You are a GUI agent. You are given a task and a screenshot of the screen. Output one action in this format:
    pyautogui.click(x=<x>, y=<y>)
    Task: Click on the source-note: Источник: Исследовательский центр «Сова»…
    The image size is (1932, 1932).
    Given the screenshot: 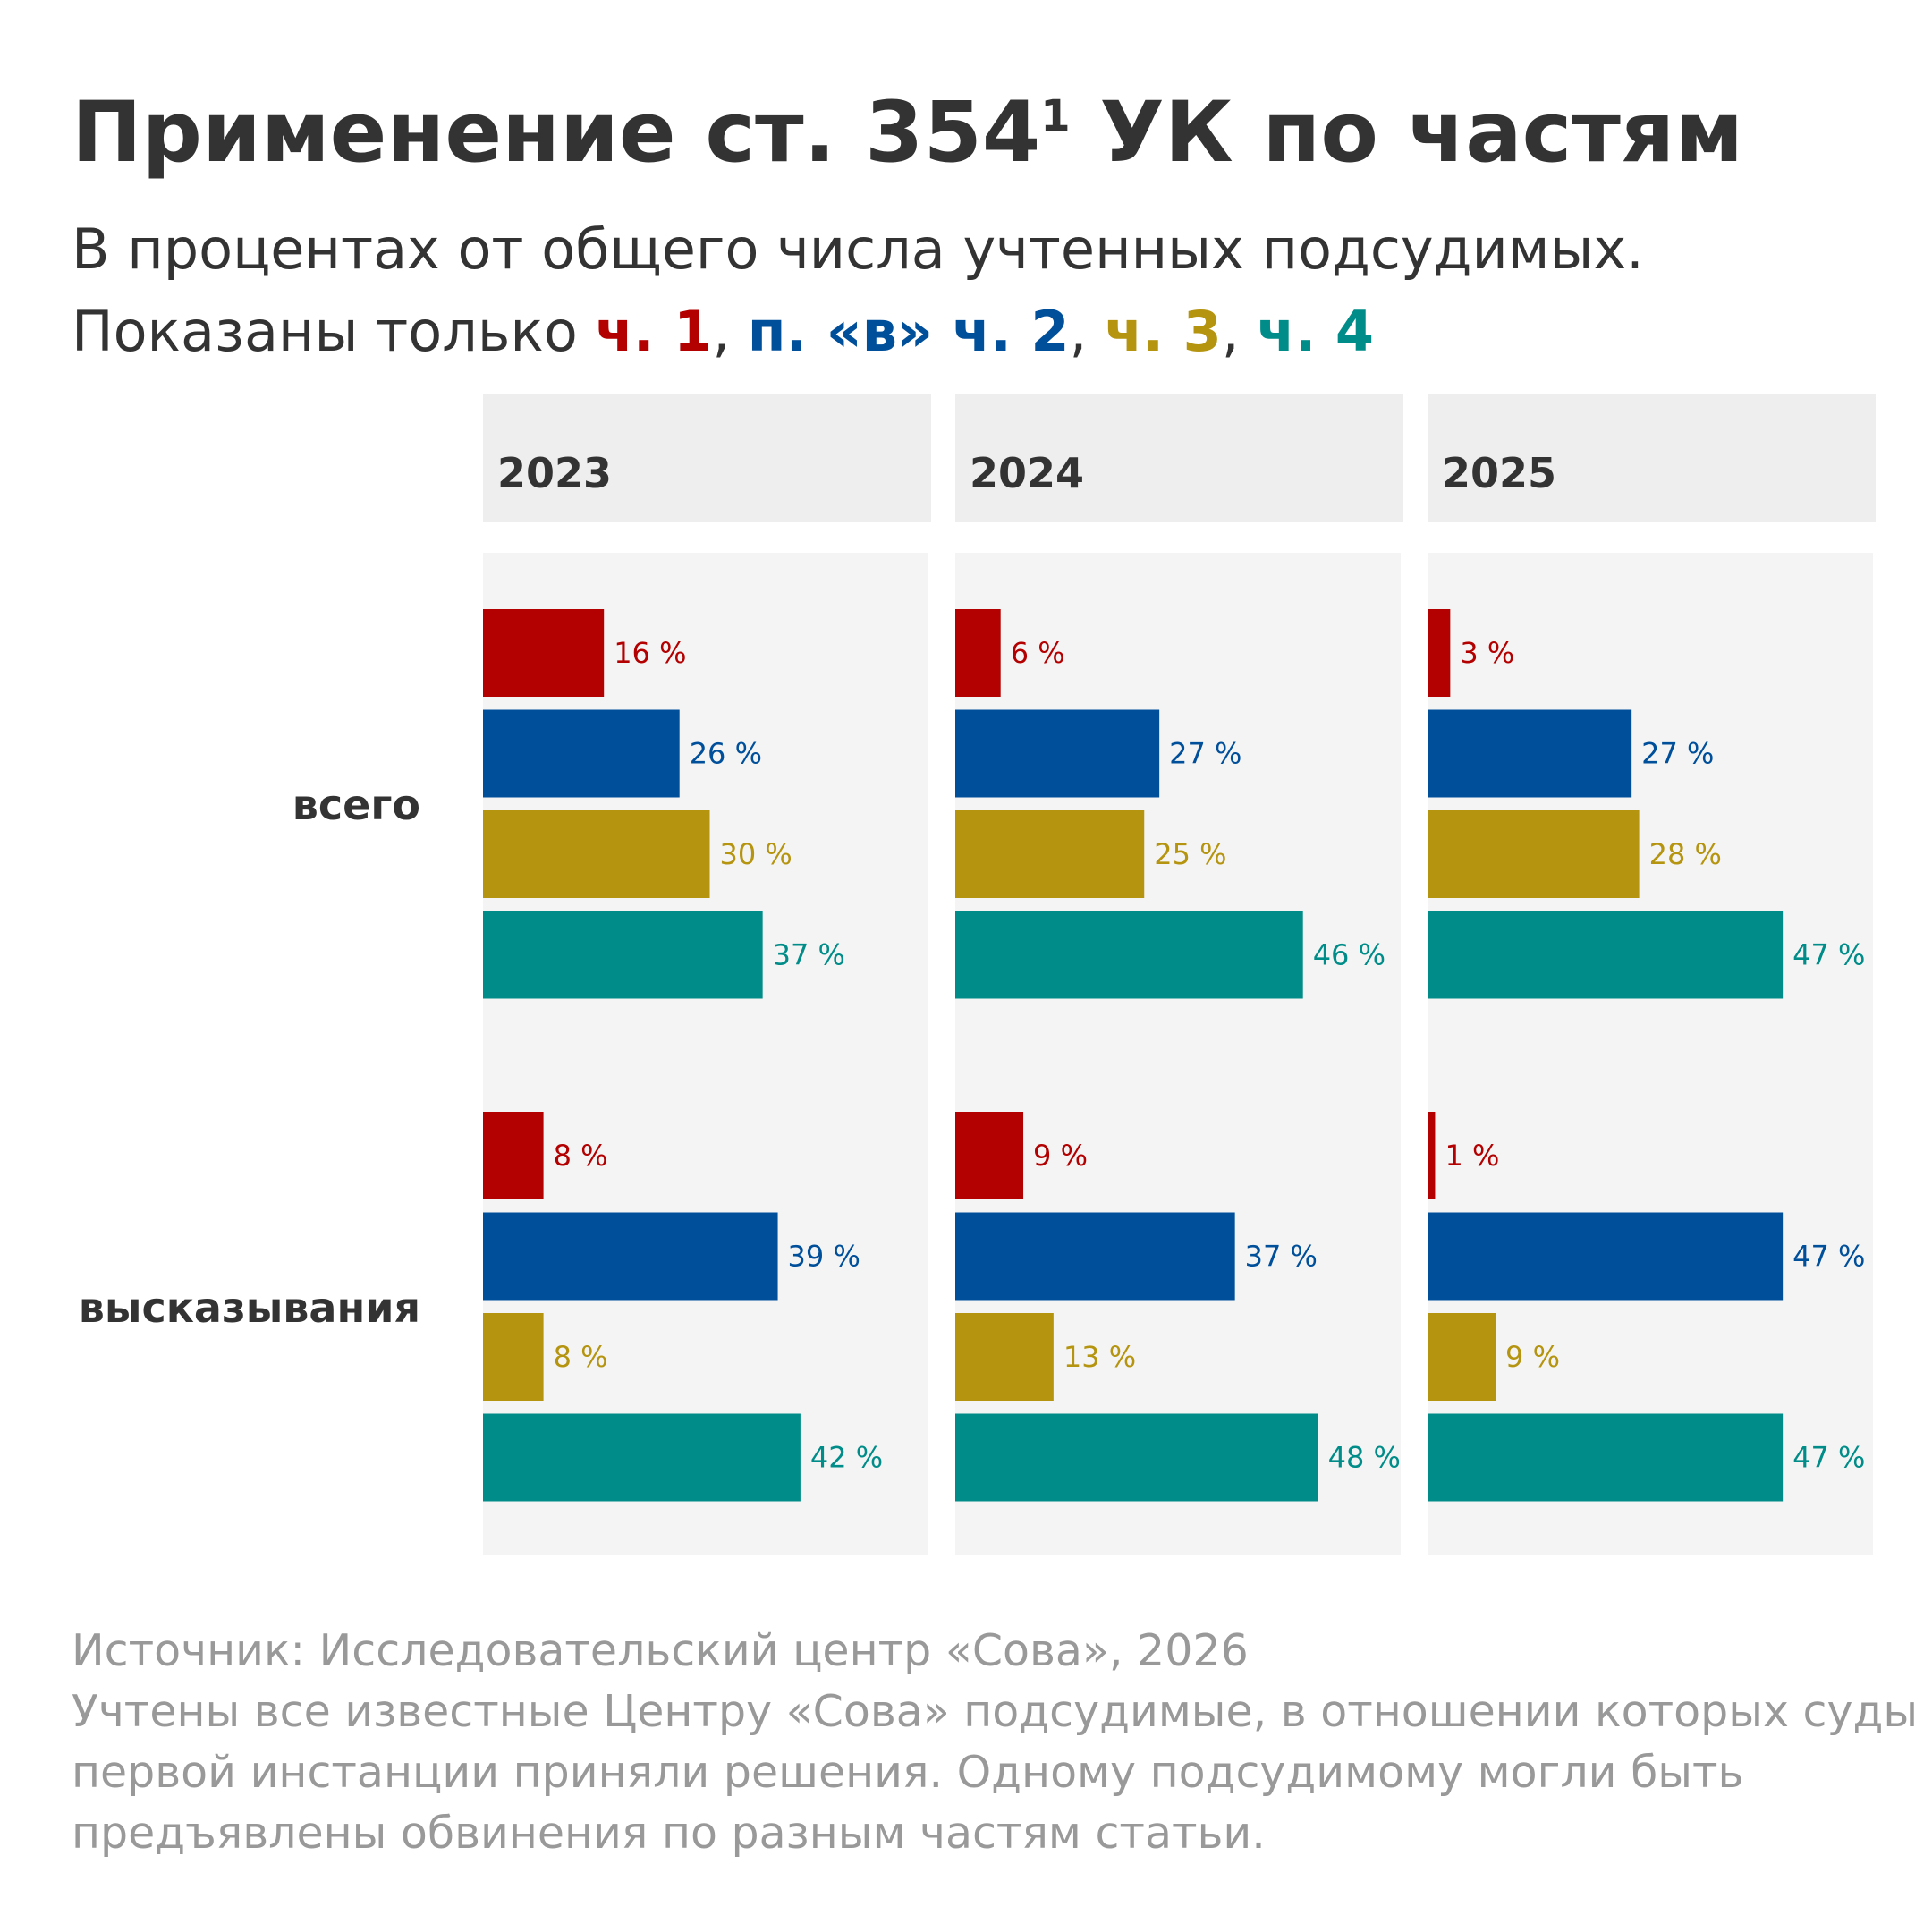 What is the action you would take?
    pyautogui.click(x=660, y=1650)
    